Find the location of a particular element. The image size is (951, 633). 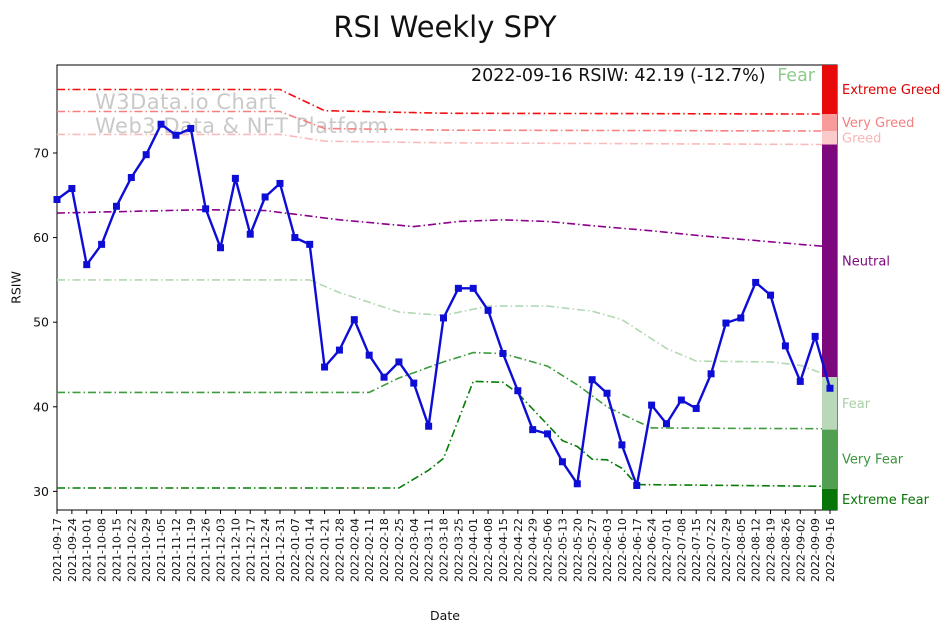

x-tick-label: 2021-11-05 is located at coordinates (161, 550).